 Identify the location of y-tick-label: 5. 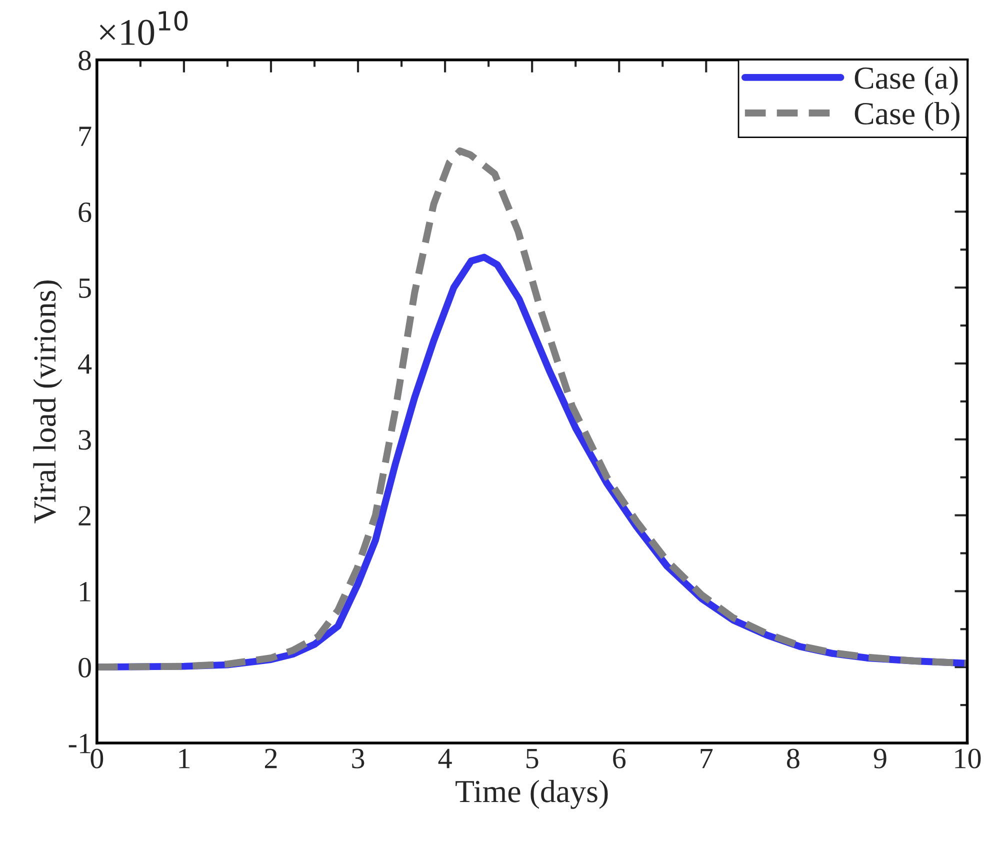
(85, 288).